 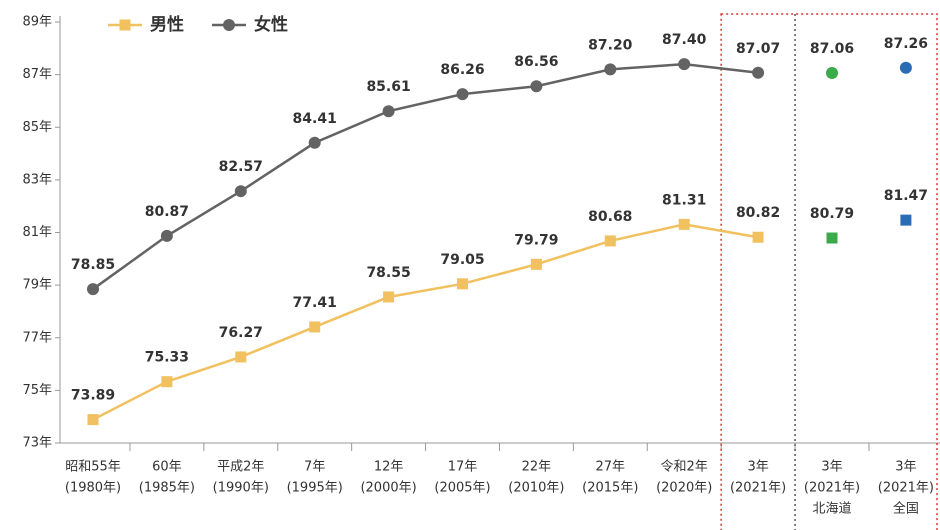 I want to click on value-label: 80.79, so click(x=832, y=214).